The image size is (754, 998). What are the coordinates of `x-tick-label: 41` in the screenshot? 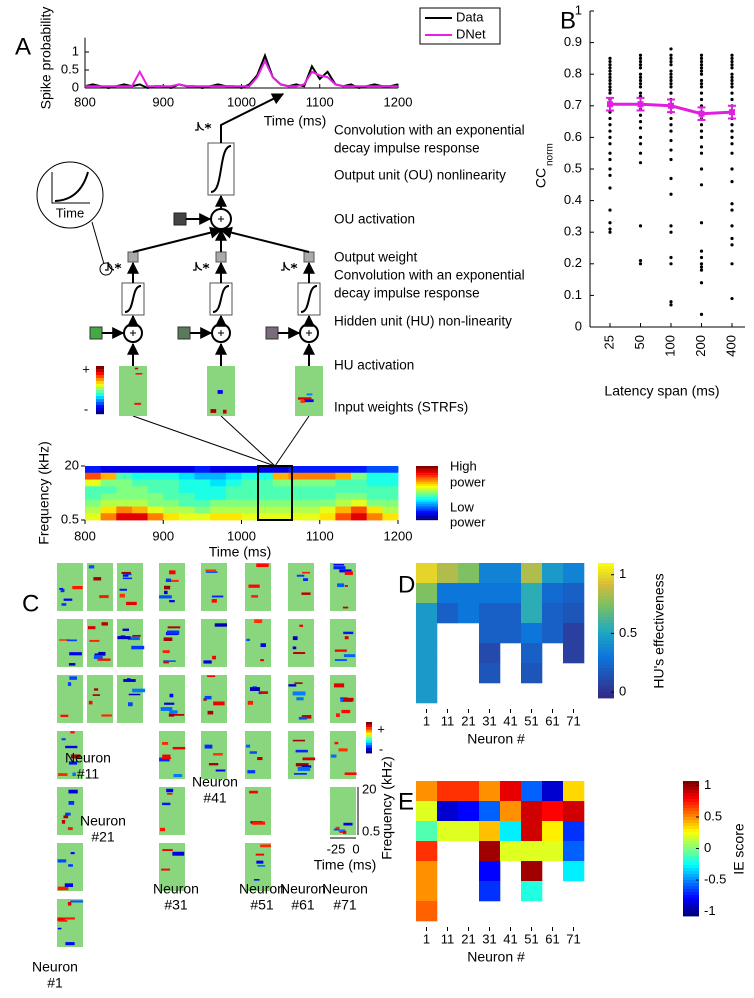 It's located at (510, 938).